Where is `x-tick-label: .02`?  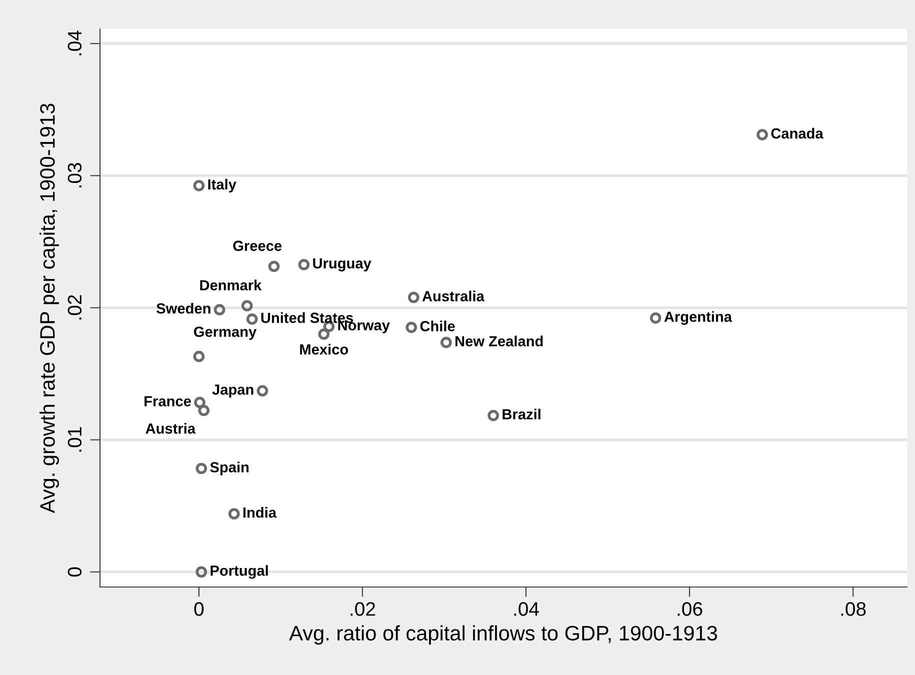
x-tick-label: .02 is located at coordinates (362, 609).